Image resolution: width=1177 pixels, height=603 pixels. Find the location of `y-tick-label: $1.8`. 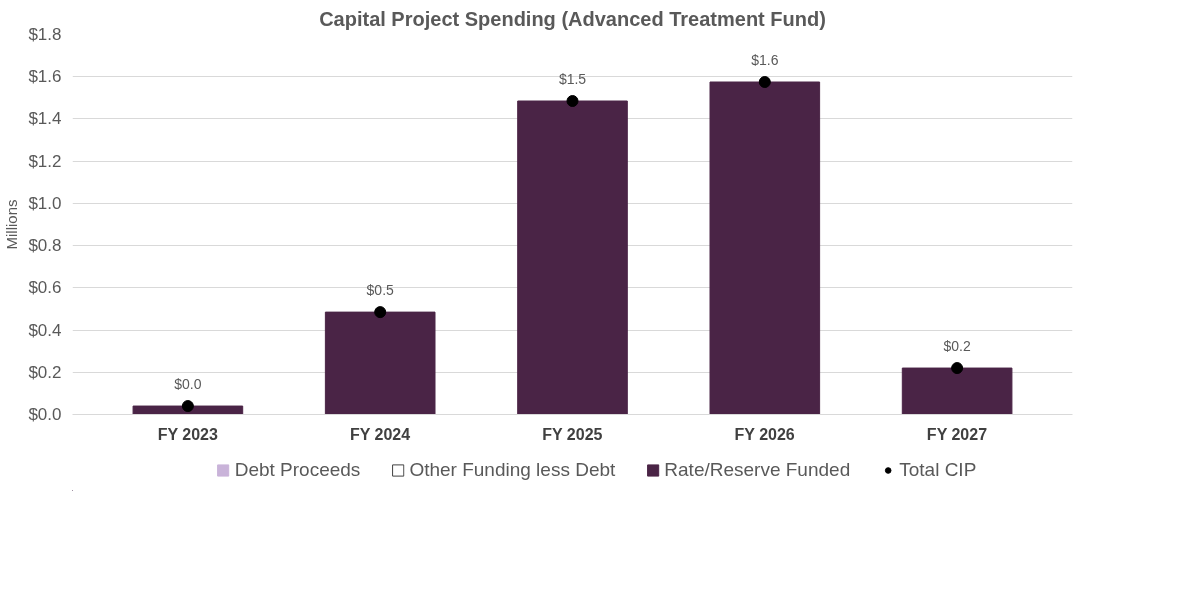

y-tick-label: $1.8 is located at coordinates (45, 34).